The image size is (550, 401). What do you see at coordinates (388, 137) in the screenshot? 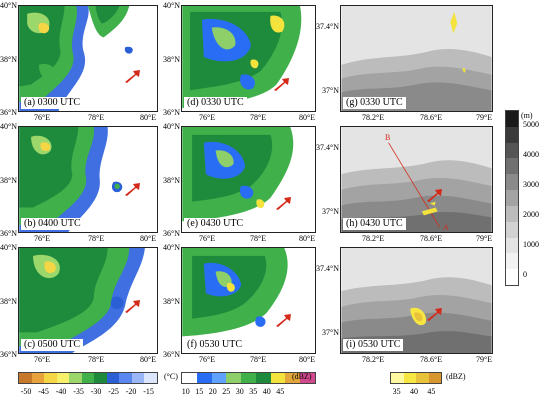
I see `cross-section-label-b: B` at bounding box center [388, 137].